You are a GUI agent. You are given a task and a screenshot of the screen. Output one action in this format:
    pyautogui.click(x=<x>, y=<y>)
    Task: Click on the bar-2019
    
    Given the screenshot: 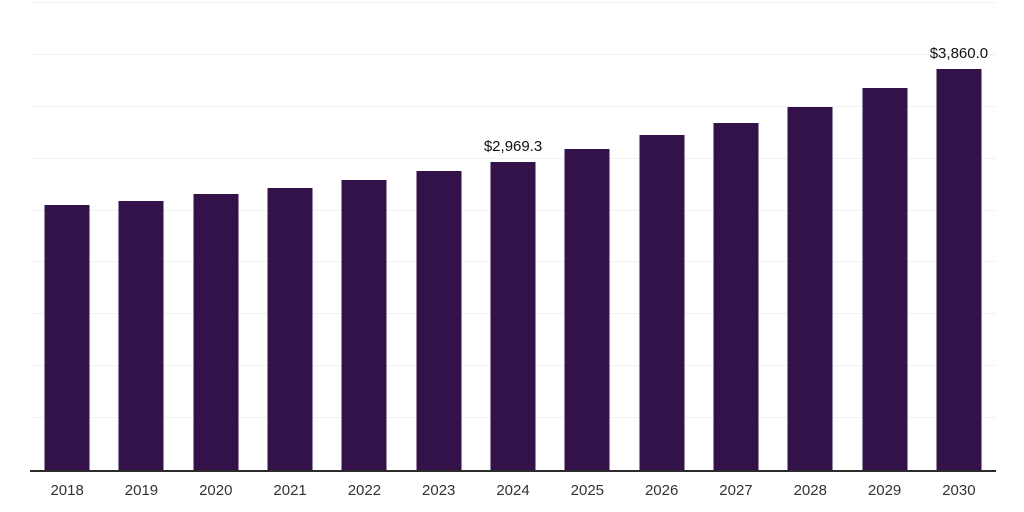 What is the action you would take?
    pyautogui.click(x=141, y=335)
    